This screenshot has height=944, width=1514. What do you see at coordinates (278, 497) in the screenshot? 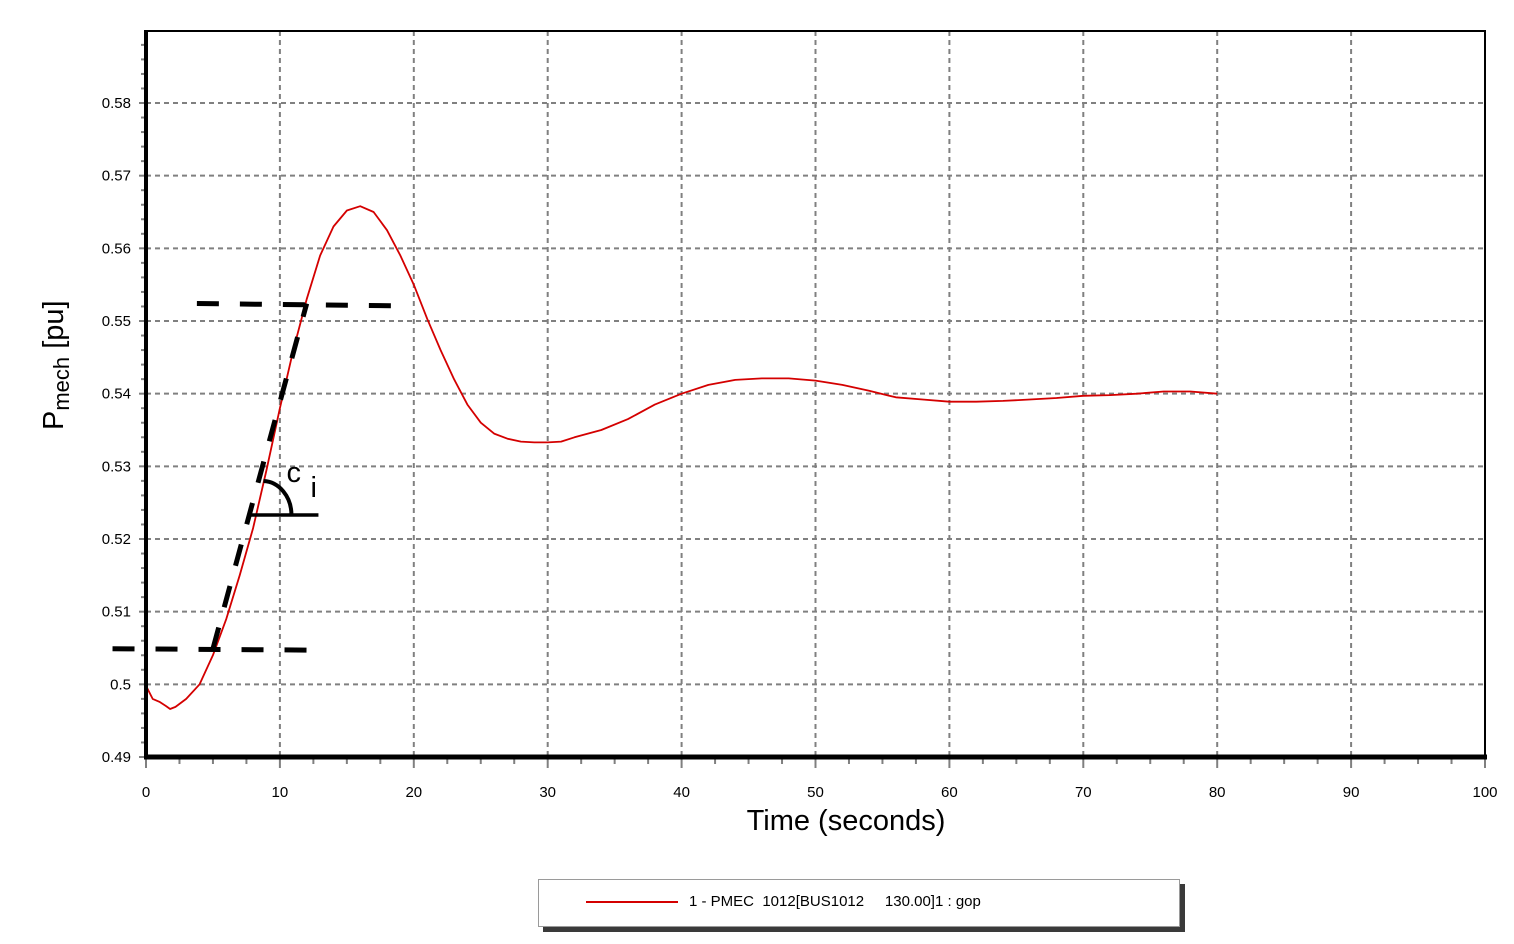
I see `angle-arc-icon` at bounding box center [278, 497].